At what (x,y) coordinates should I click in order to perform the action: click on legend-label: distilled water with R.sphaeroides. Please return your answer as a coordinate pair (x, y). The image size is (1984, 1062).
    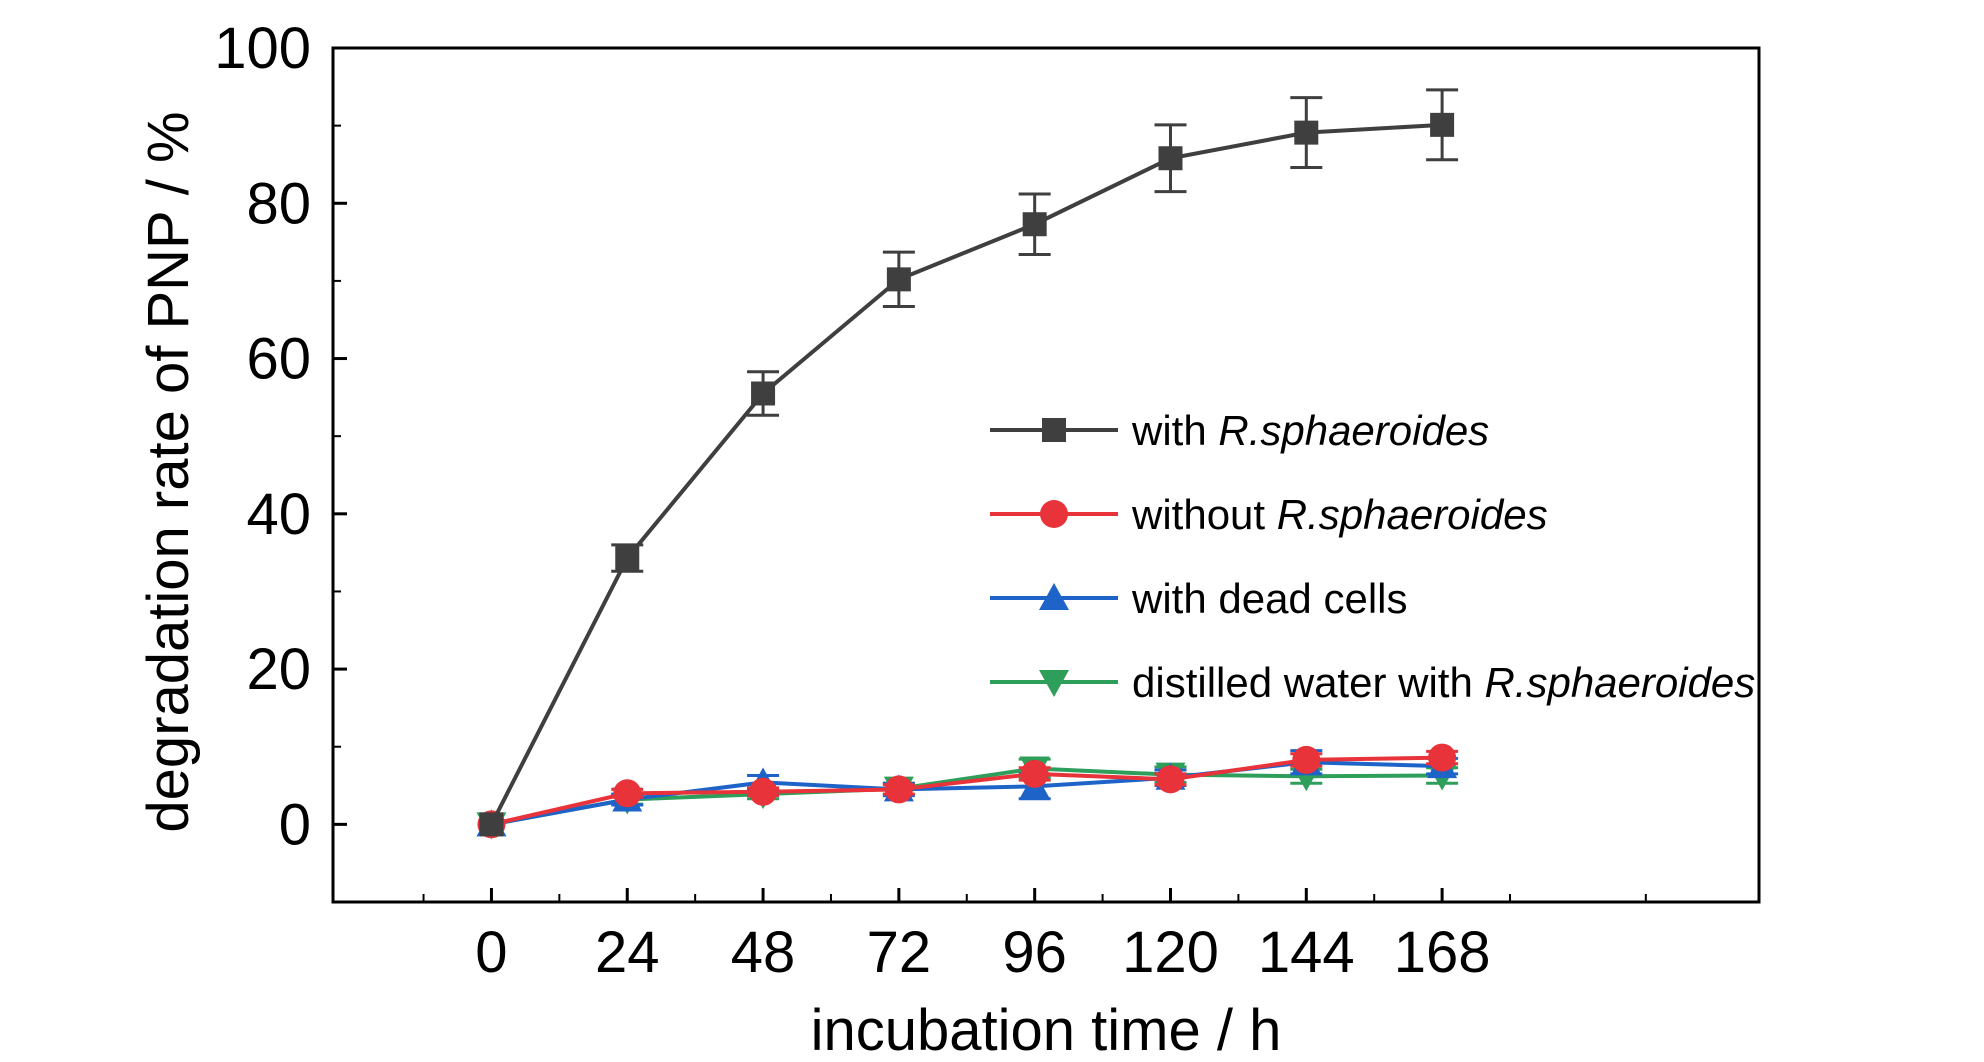
    Looking at the image, I should click on (1443, 682).